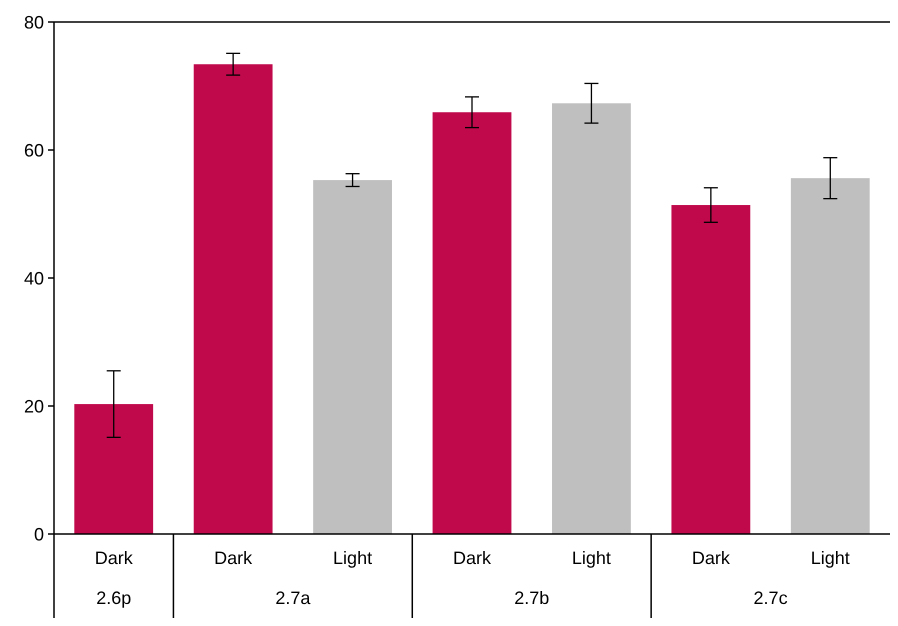 This screenshot has height=626, width=898. What do you see at coordinates (352, 558) in the screenshot?
I see `series-label: Light` at bounding box center [352, 558].